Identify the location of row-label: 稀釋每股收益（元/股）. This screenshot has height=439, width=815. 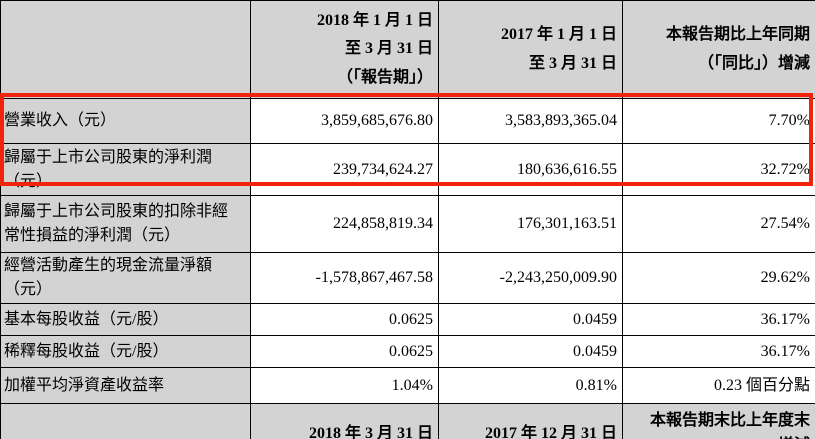
(125, 351).